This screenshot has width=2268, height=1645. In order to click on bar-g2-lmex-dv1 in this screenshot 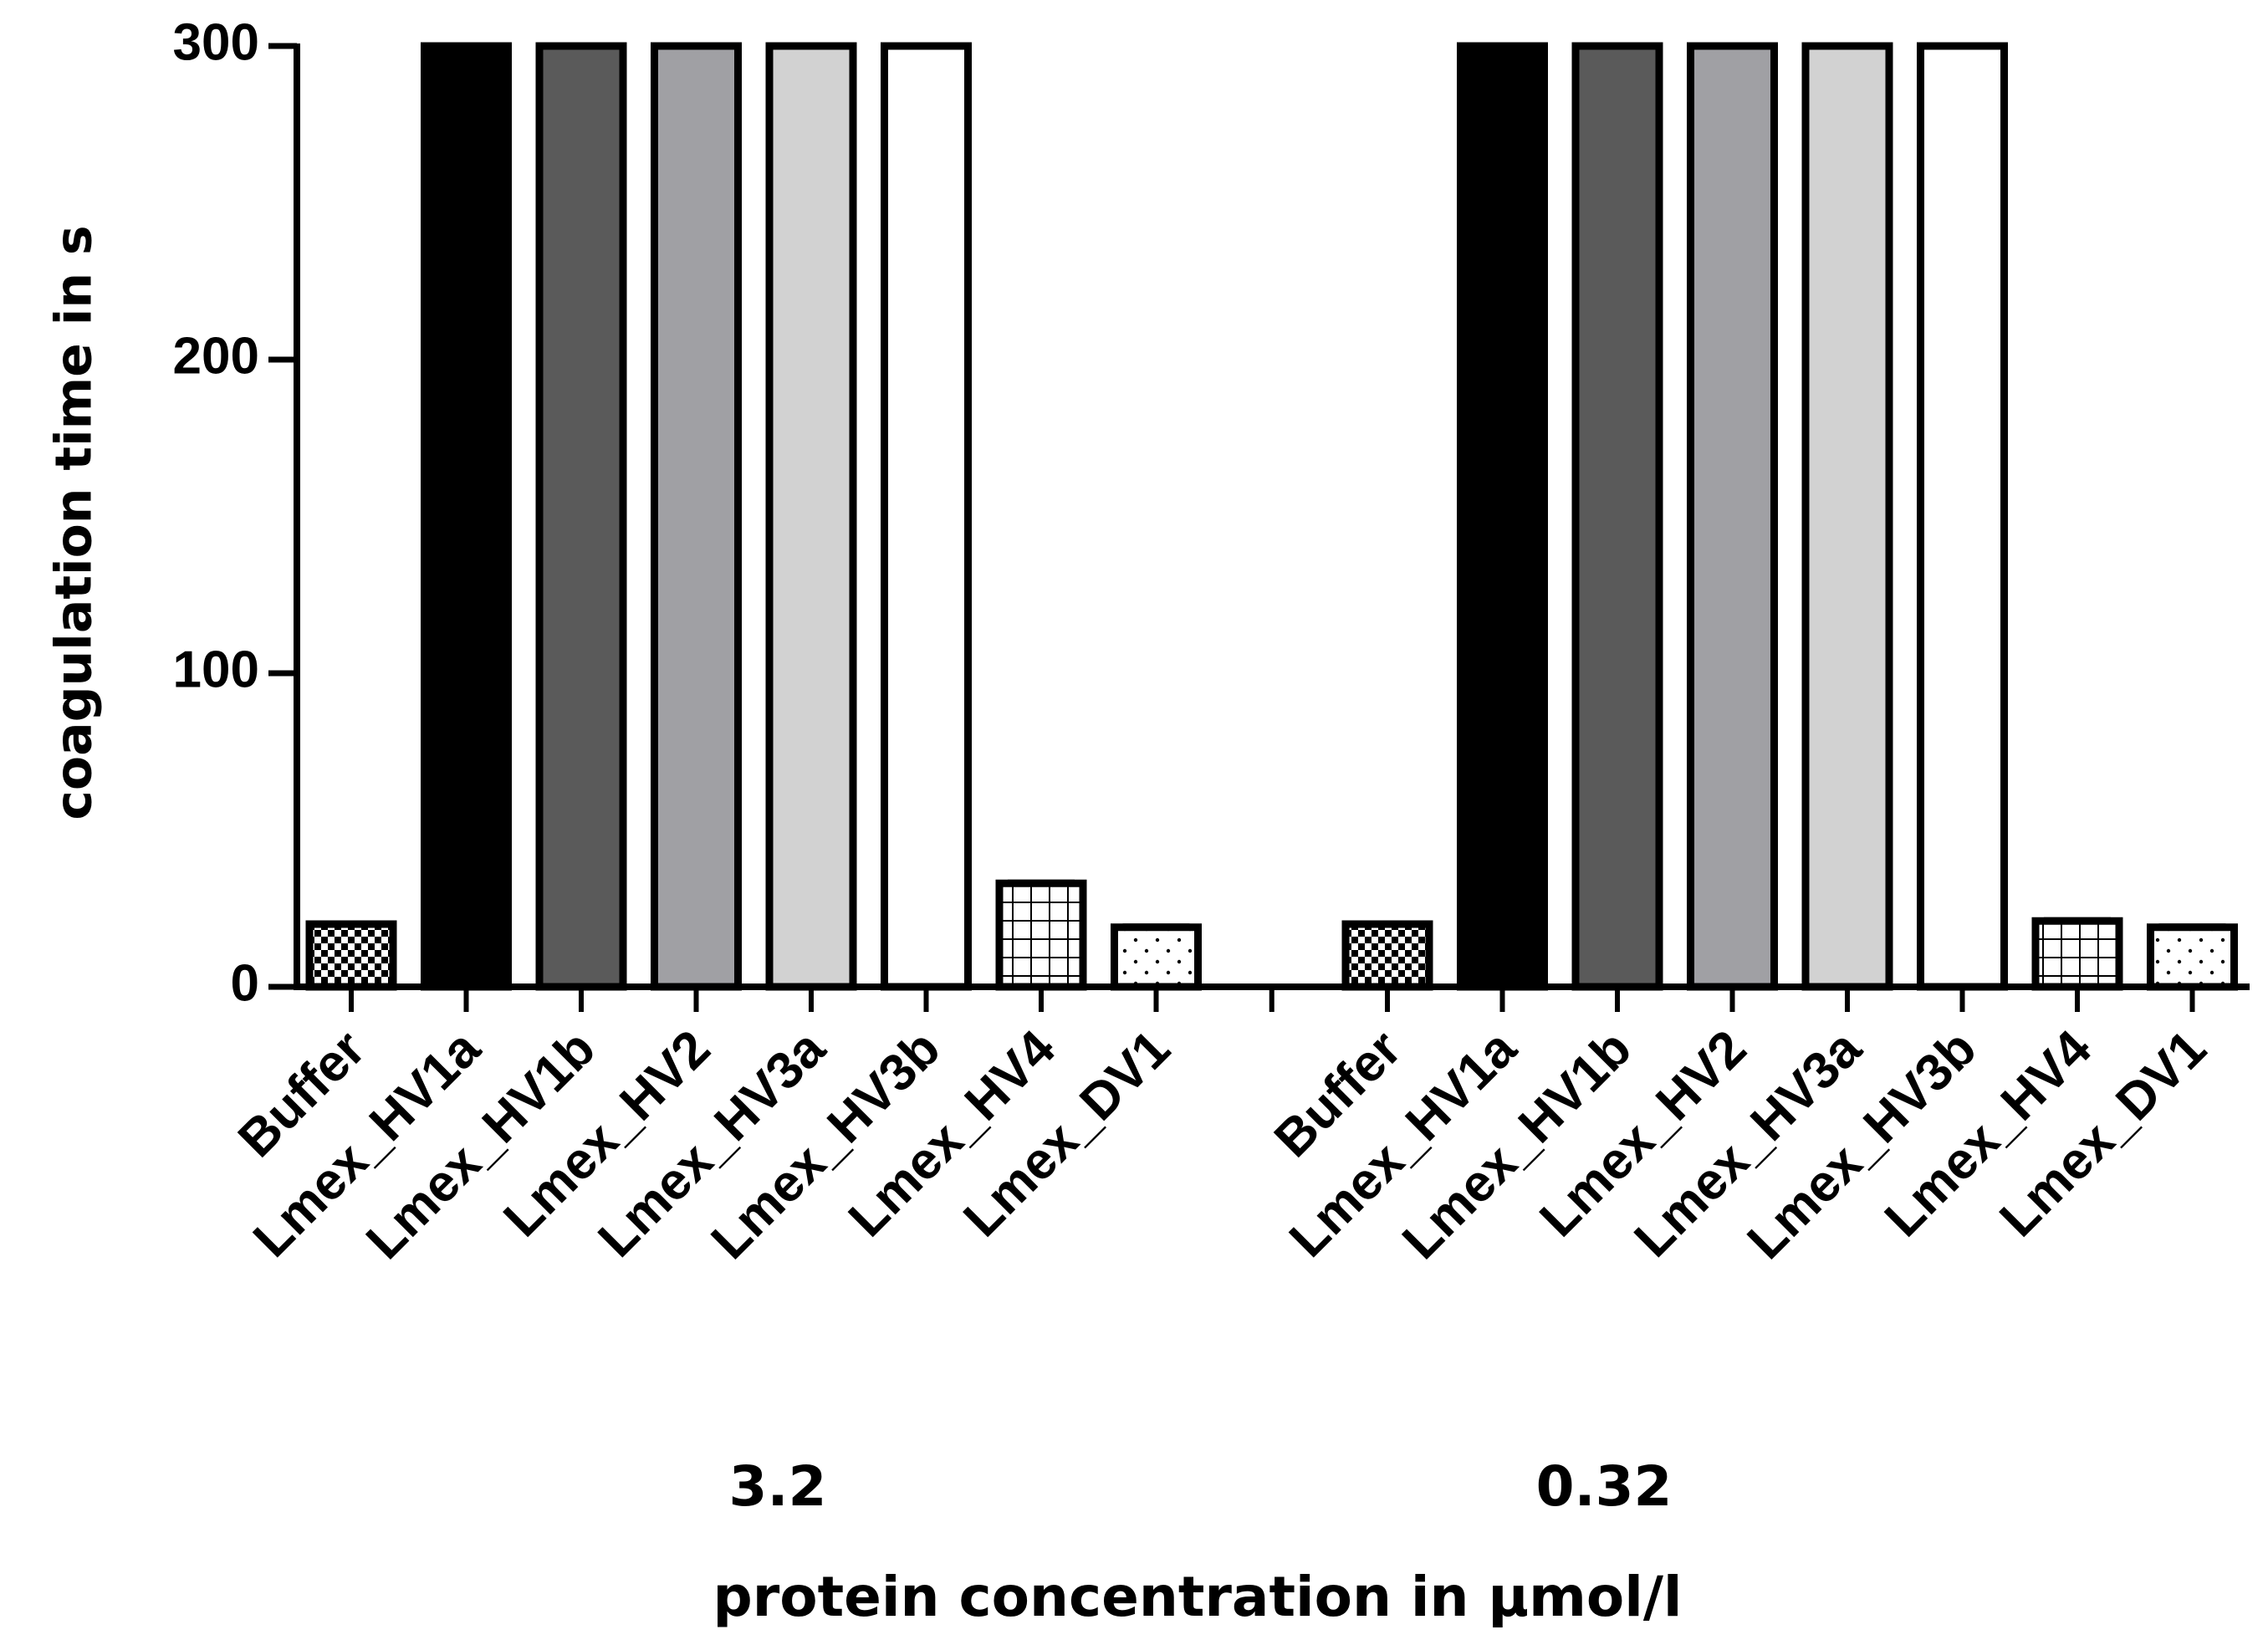, I will do `click(2192, 957)`.